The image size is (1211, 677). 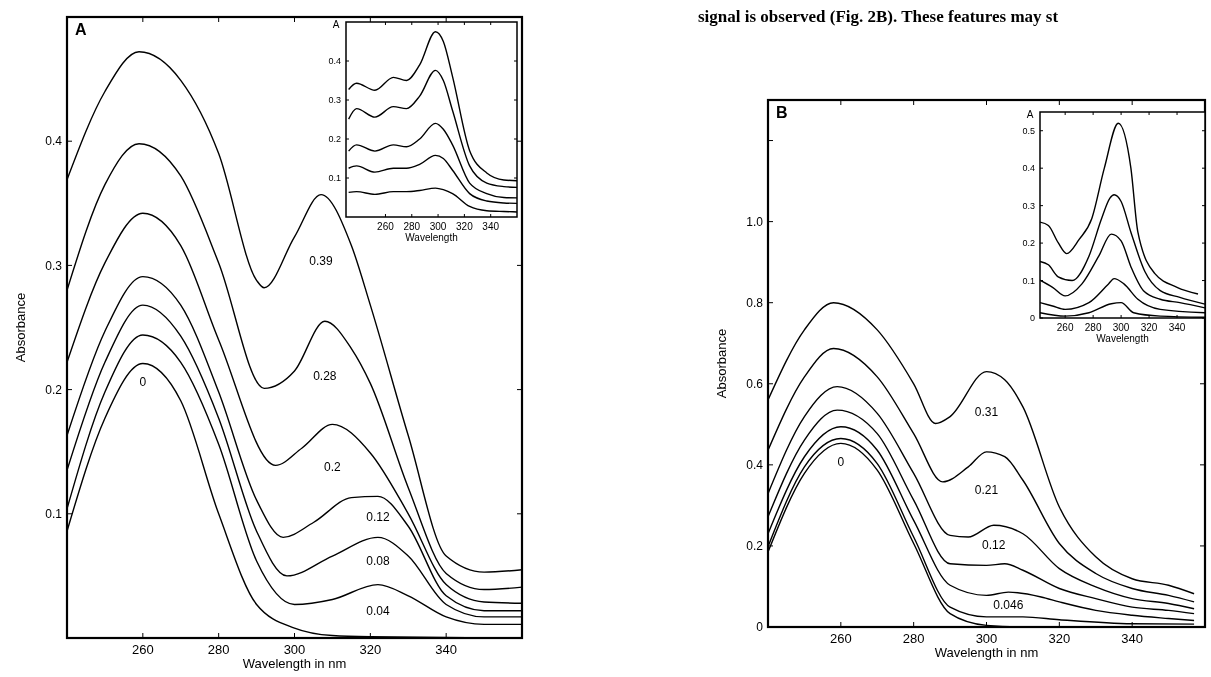 What do you see at coordinates (755, 383) in the screenshot?
I see `y-tick-label: 0.6` at bounding box center [755, 383].